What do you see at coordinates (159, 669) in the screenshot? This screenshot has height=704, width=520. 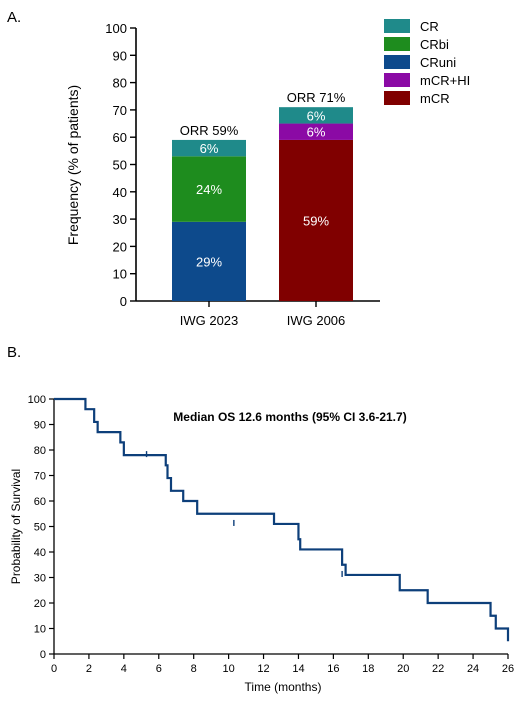 I see `x-tick-label: 6` at bounding box center [159, 669].